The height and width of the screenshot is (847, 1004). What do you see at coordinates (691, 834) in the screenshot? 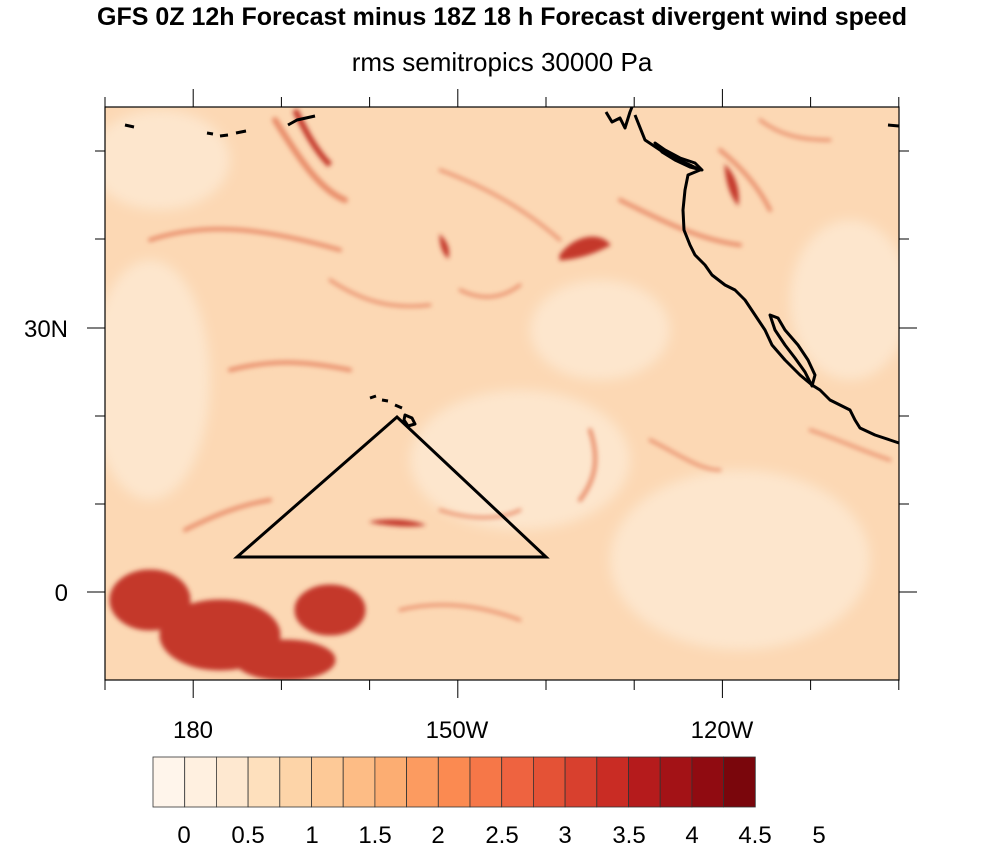
I see `colorbar-label: 4` at bounding box center [691, 834].